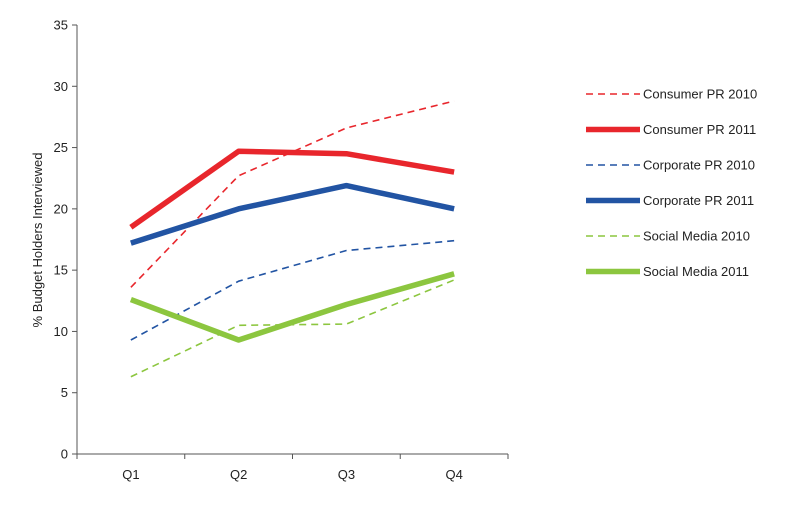 This screenshot has height=506, width=798. I want to click on y-tick-label: 0, so click(64, 454).